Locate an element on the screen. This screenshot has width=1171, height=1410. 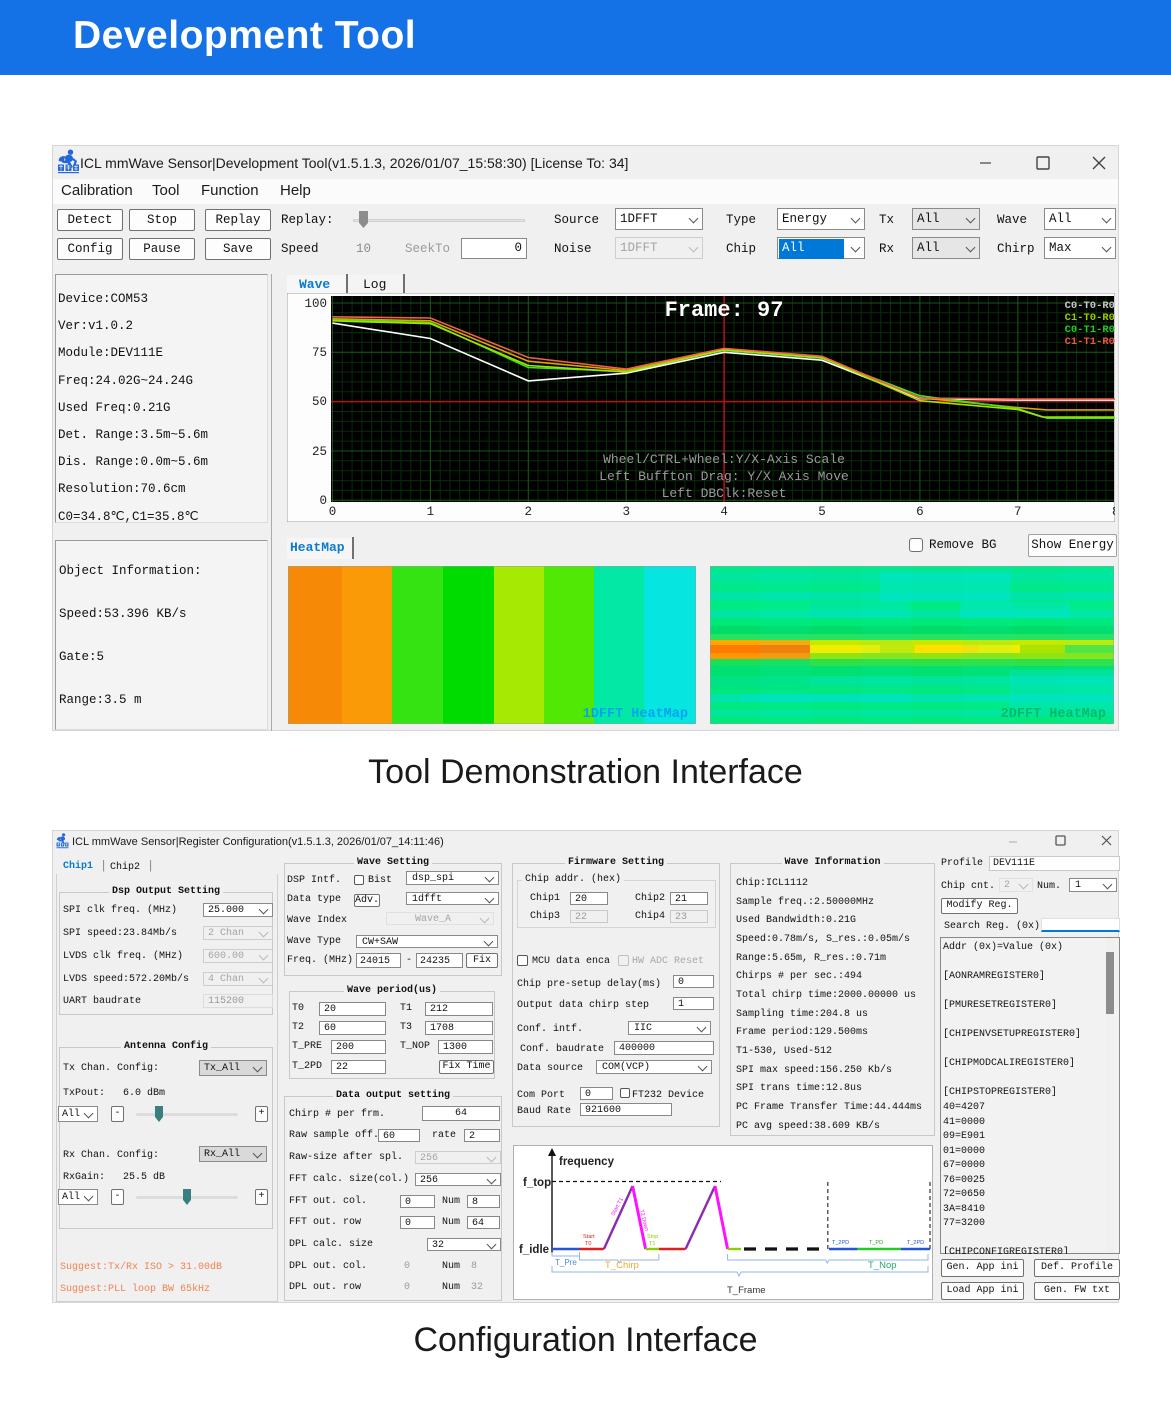
svg-text: C0-T0-R0 is located at coordinates (1090, 306).